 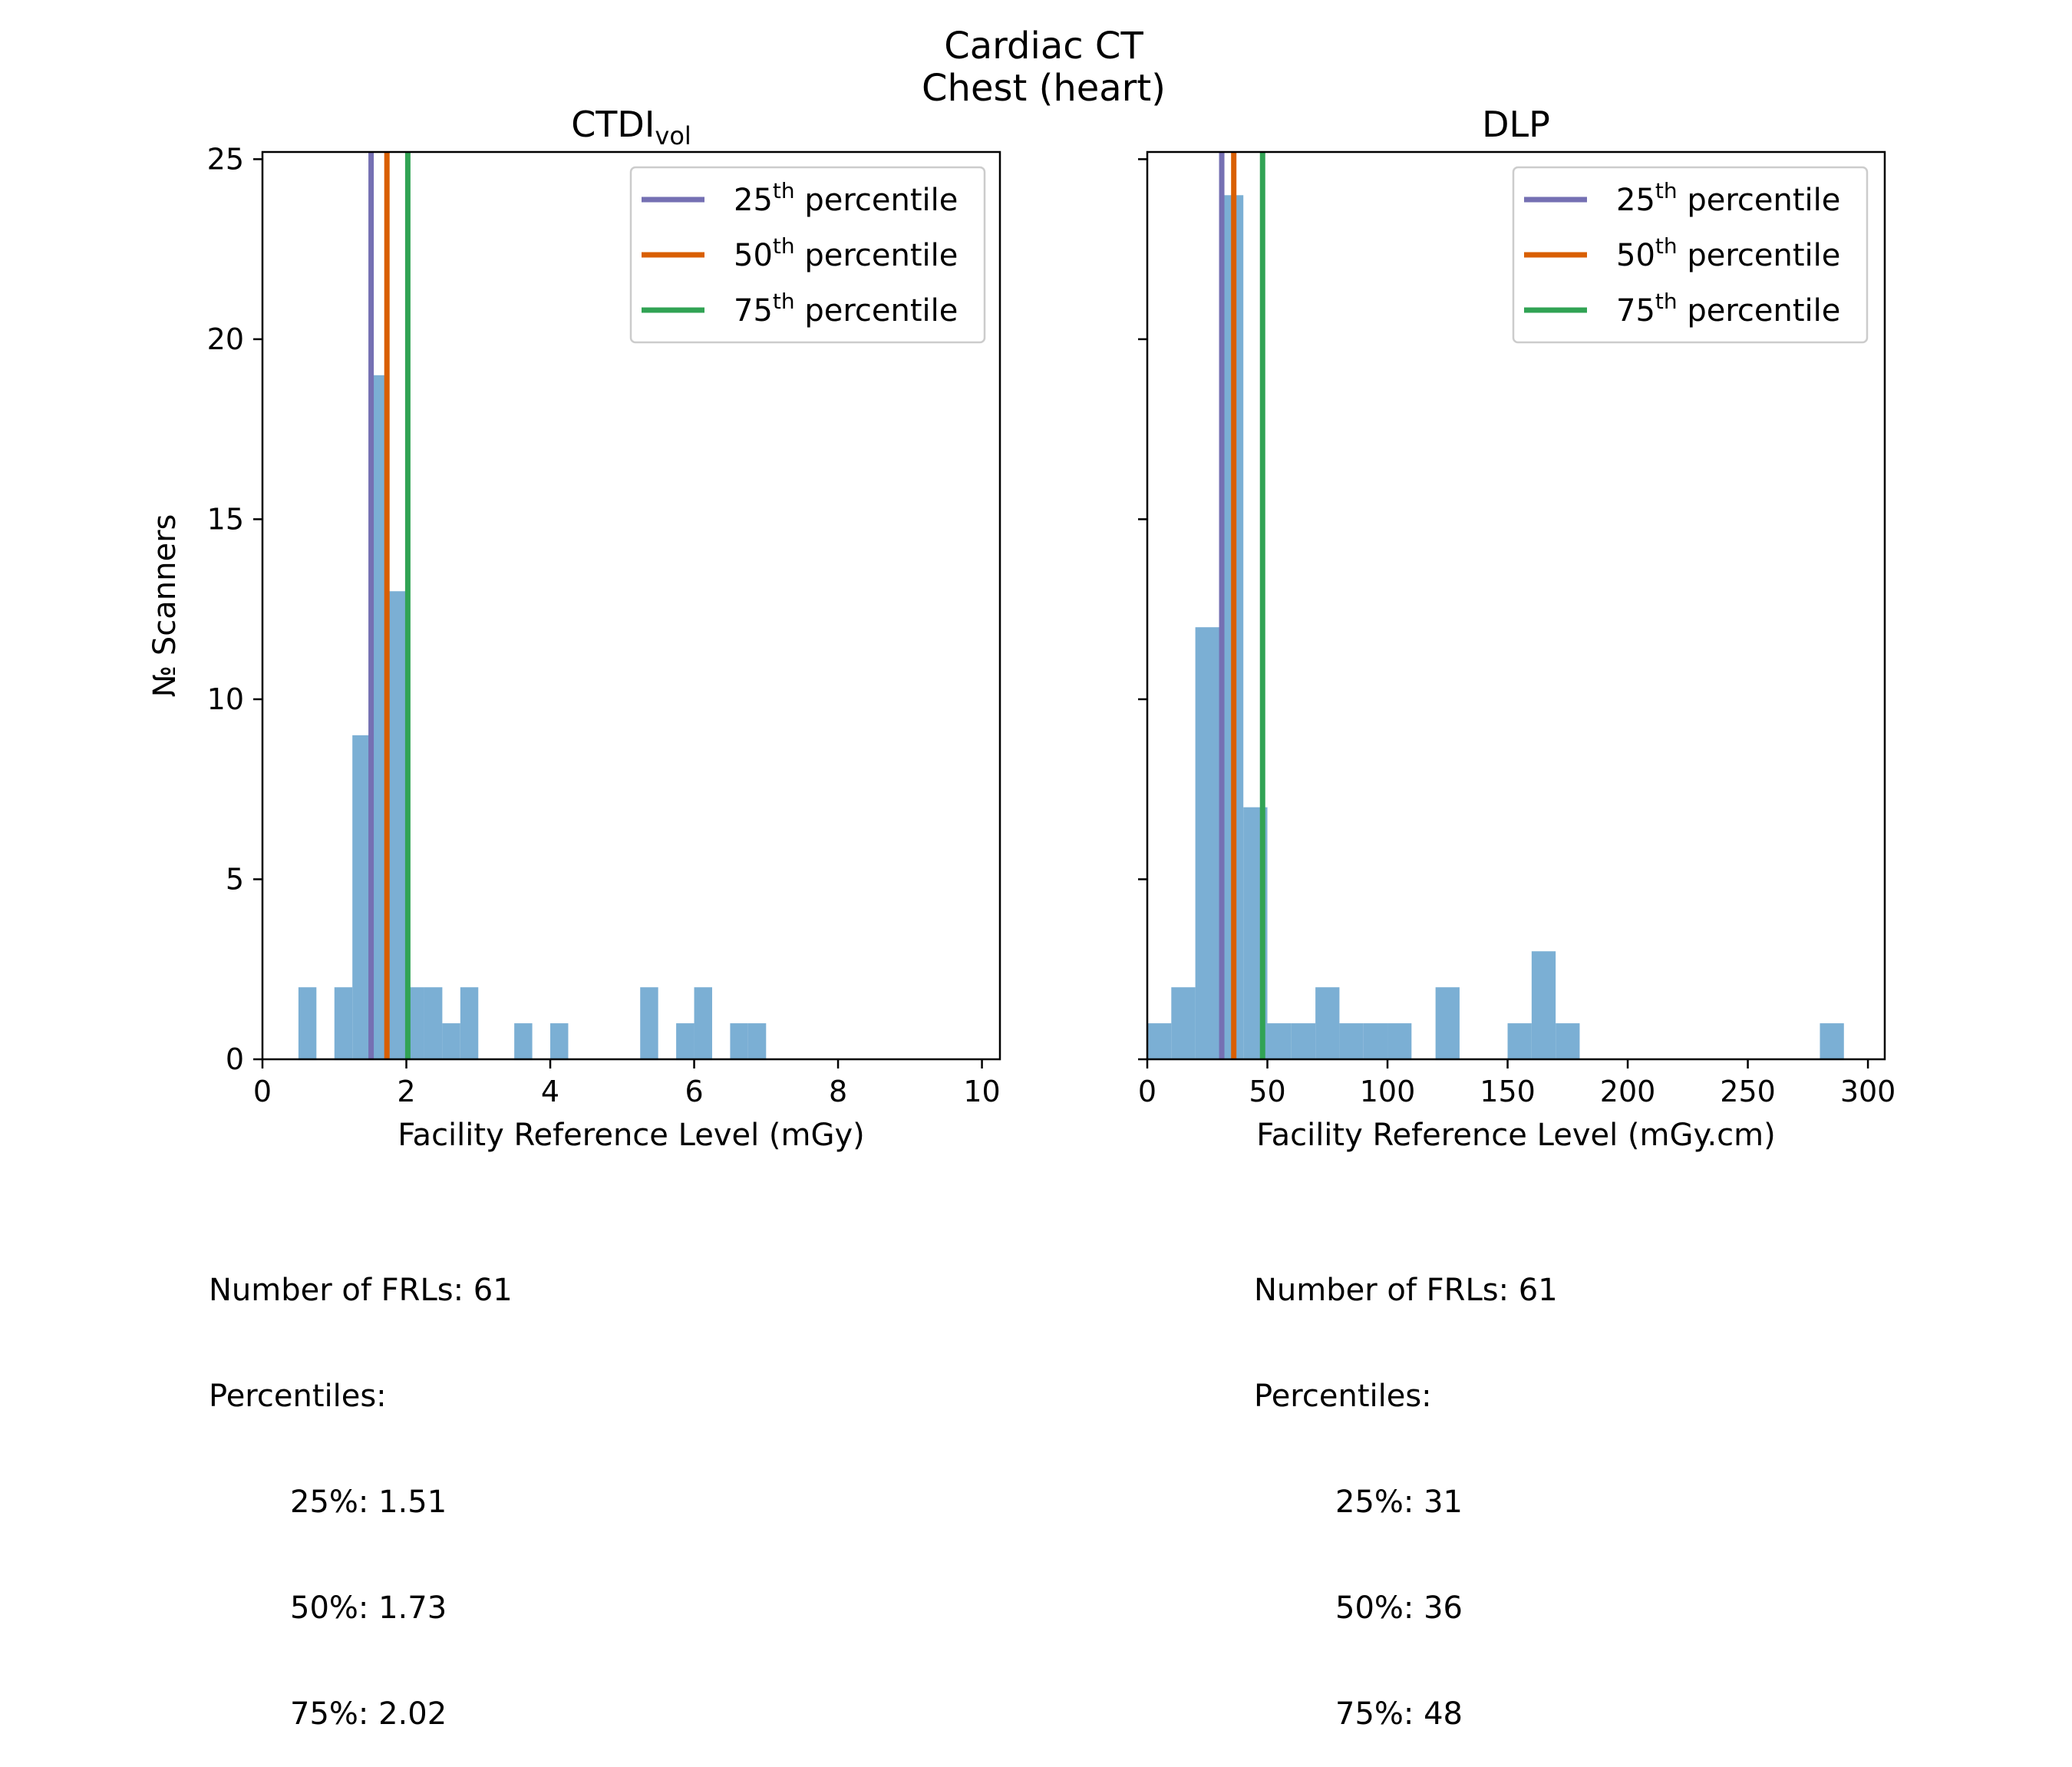 I want to click on ctdi-x-tick-label-1: 2, so click(x=406, y=1091).